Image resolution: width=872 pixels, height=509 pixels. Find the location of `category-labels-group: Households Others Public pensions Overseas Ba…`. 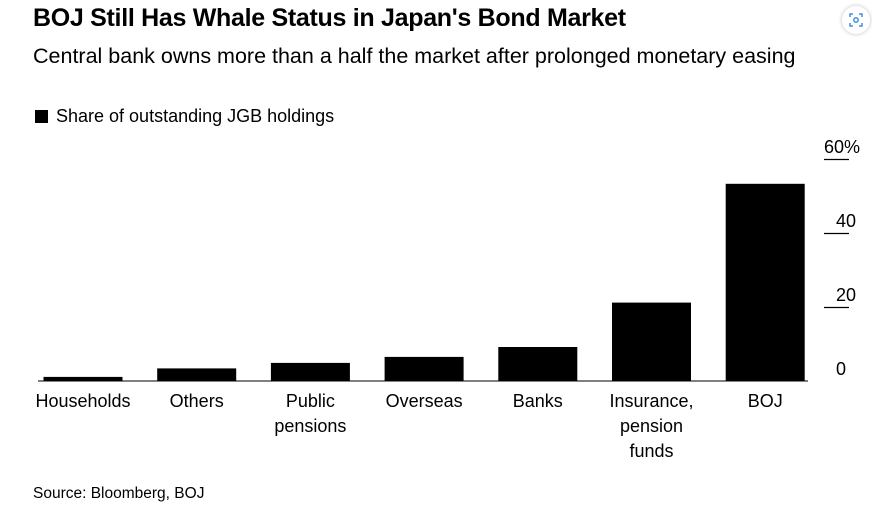

category-labels-group: Households Others Public pensions Overseas Ba… is located at coordinates (408, 426).